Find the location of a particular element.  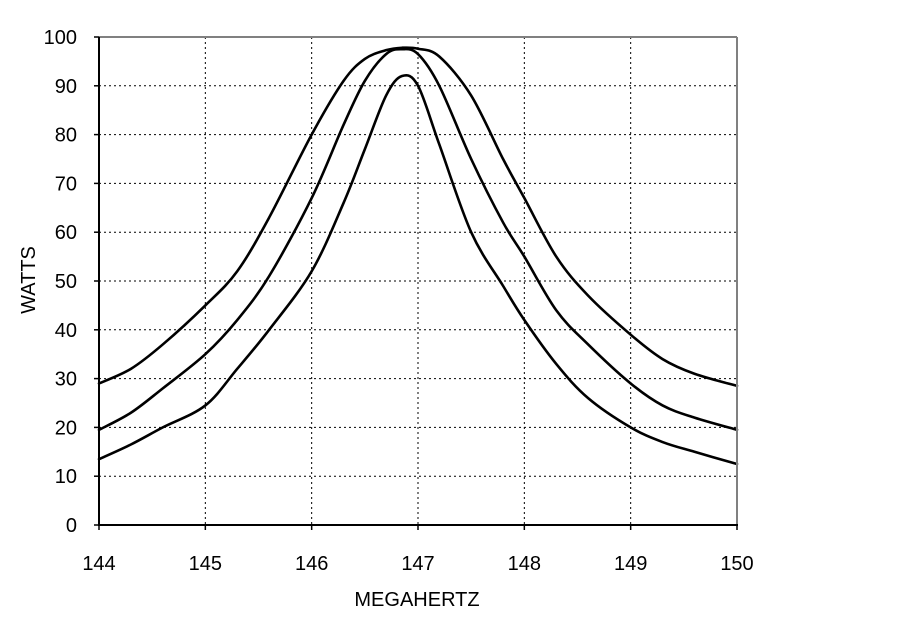

y-tick-label: 70 is located at coordinates (66, 184).